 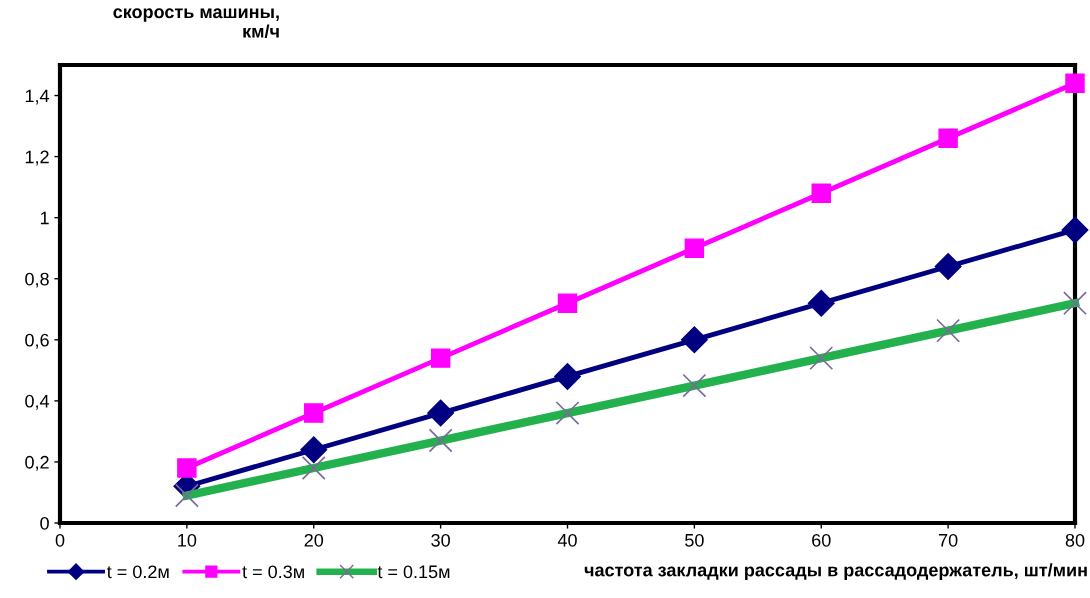 I want to click on x-tick-label: 20, so click(x=314, y=540).